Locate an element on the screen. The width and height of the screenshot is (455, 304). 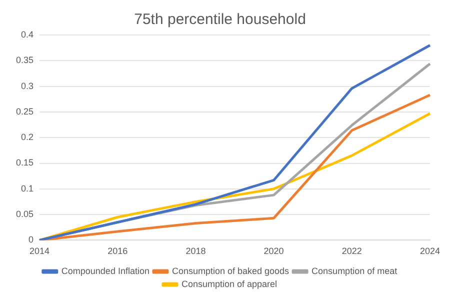
y-tick-label: 0.15 is located at coordinates (25, 163).